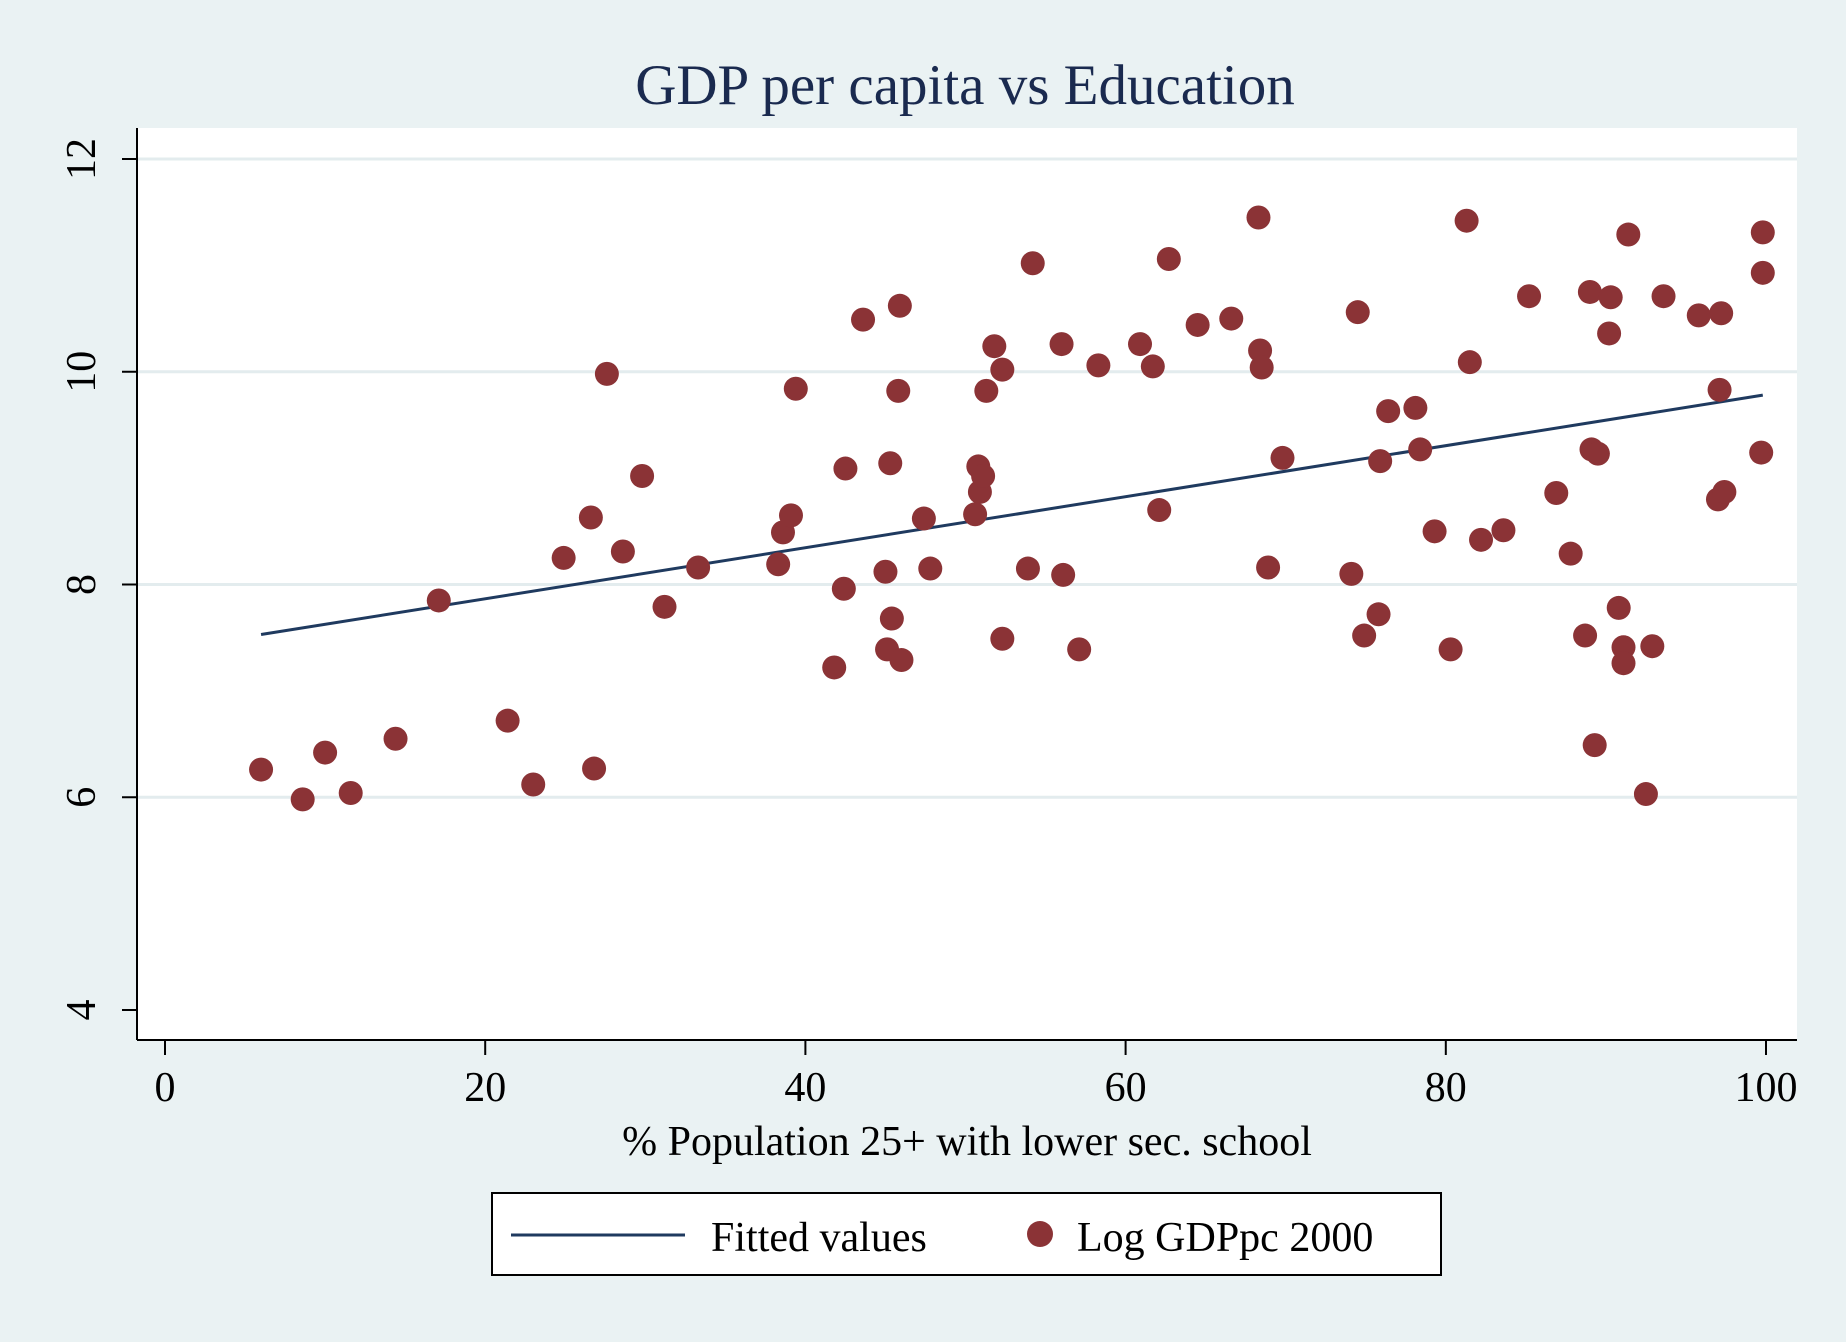 Image resolution: width=1846 pixels, height=1342 pixels. What do you see at coordinates (819, 1238) in the screenshot?
I see `legend-label-fitted: Fitted values` at bounding box center [819, 1238].